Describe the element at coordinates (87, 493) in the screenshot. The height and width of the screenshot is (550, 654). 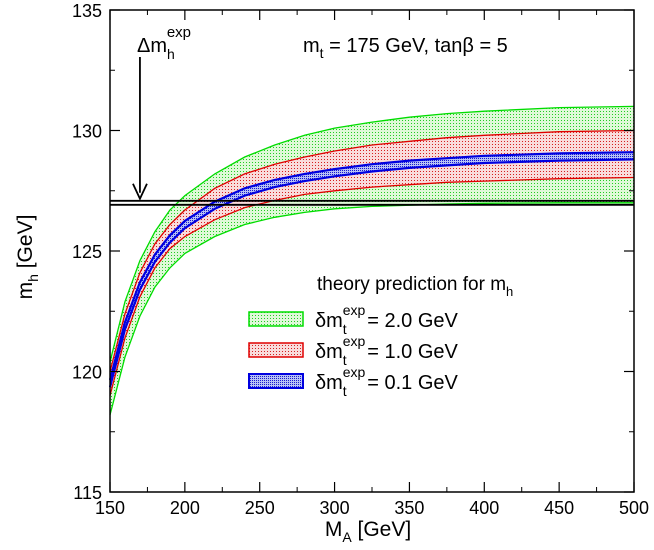
I see `y-tick-label: 115` at that location.